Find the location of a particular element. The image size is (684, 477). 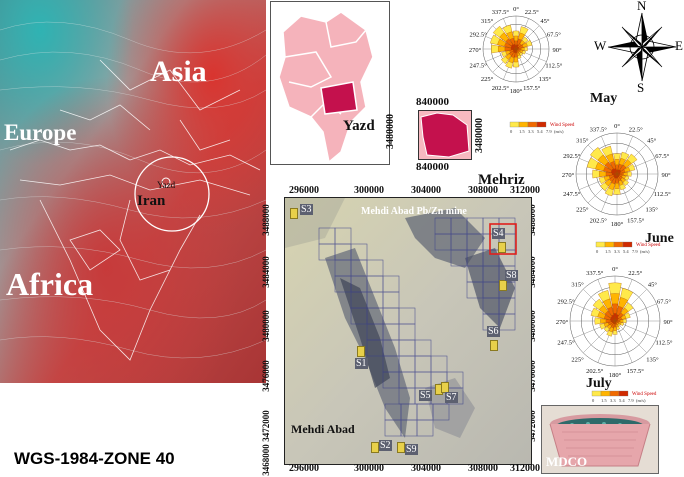

mehriz-inset-frame is located at coordinates (445, 135).